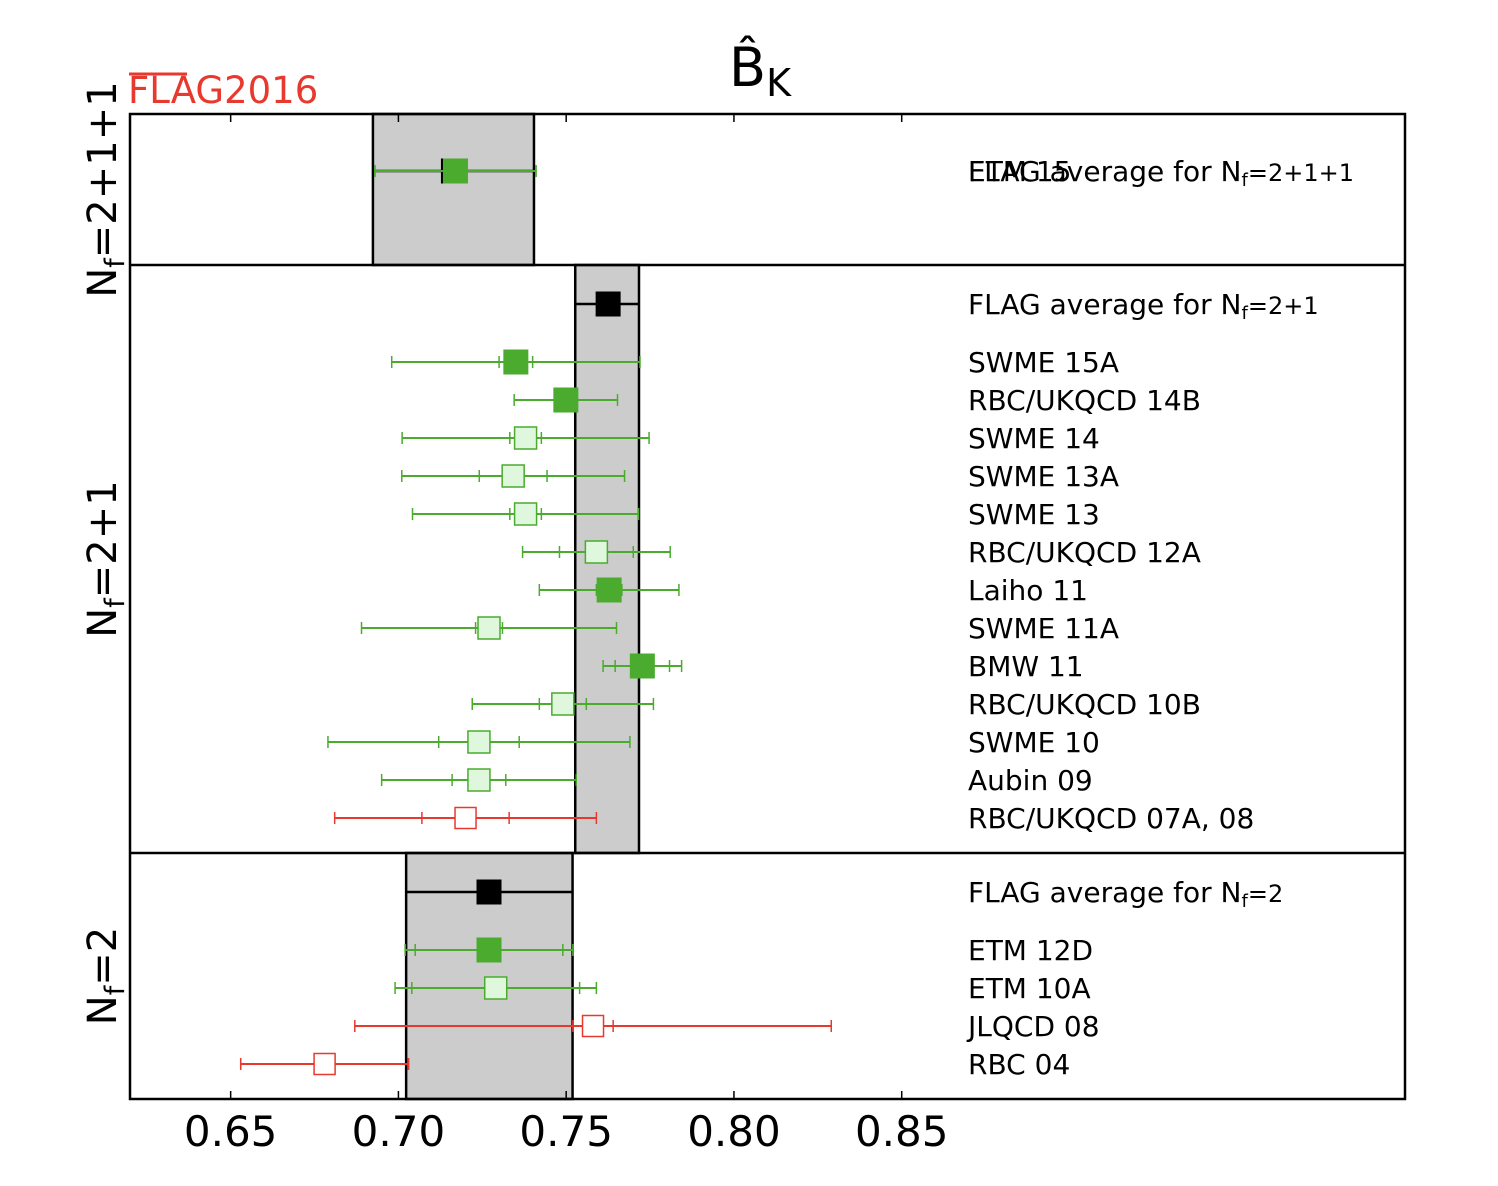  What do you see at coordinates (1043, 476) in the screenshot?
I see `entry-label: SWME 13A` at bounding box center [1043, 476].